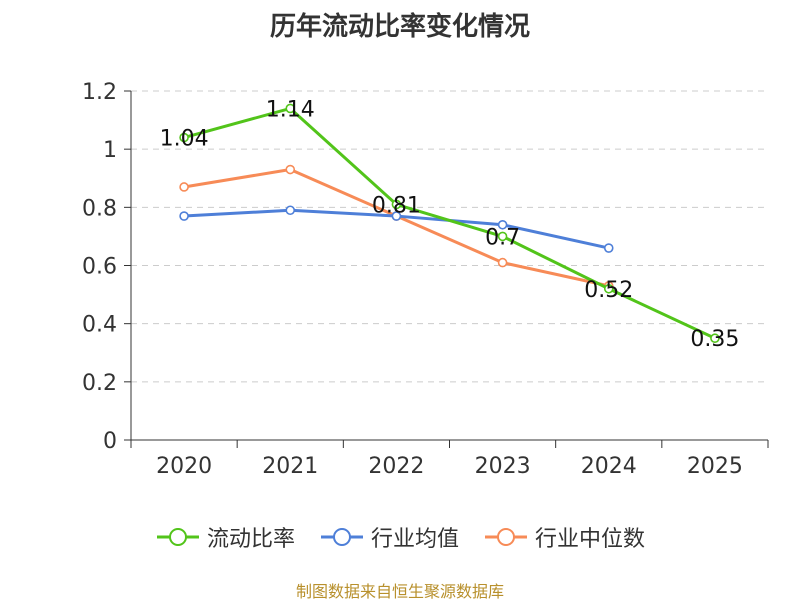 This screenshot has height=602, width=800. What do you see at coordinates (110, 441) in the screenshot?
I see `y-tick-label: 0` at bounding box center [110, 441].